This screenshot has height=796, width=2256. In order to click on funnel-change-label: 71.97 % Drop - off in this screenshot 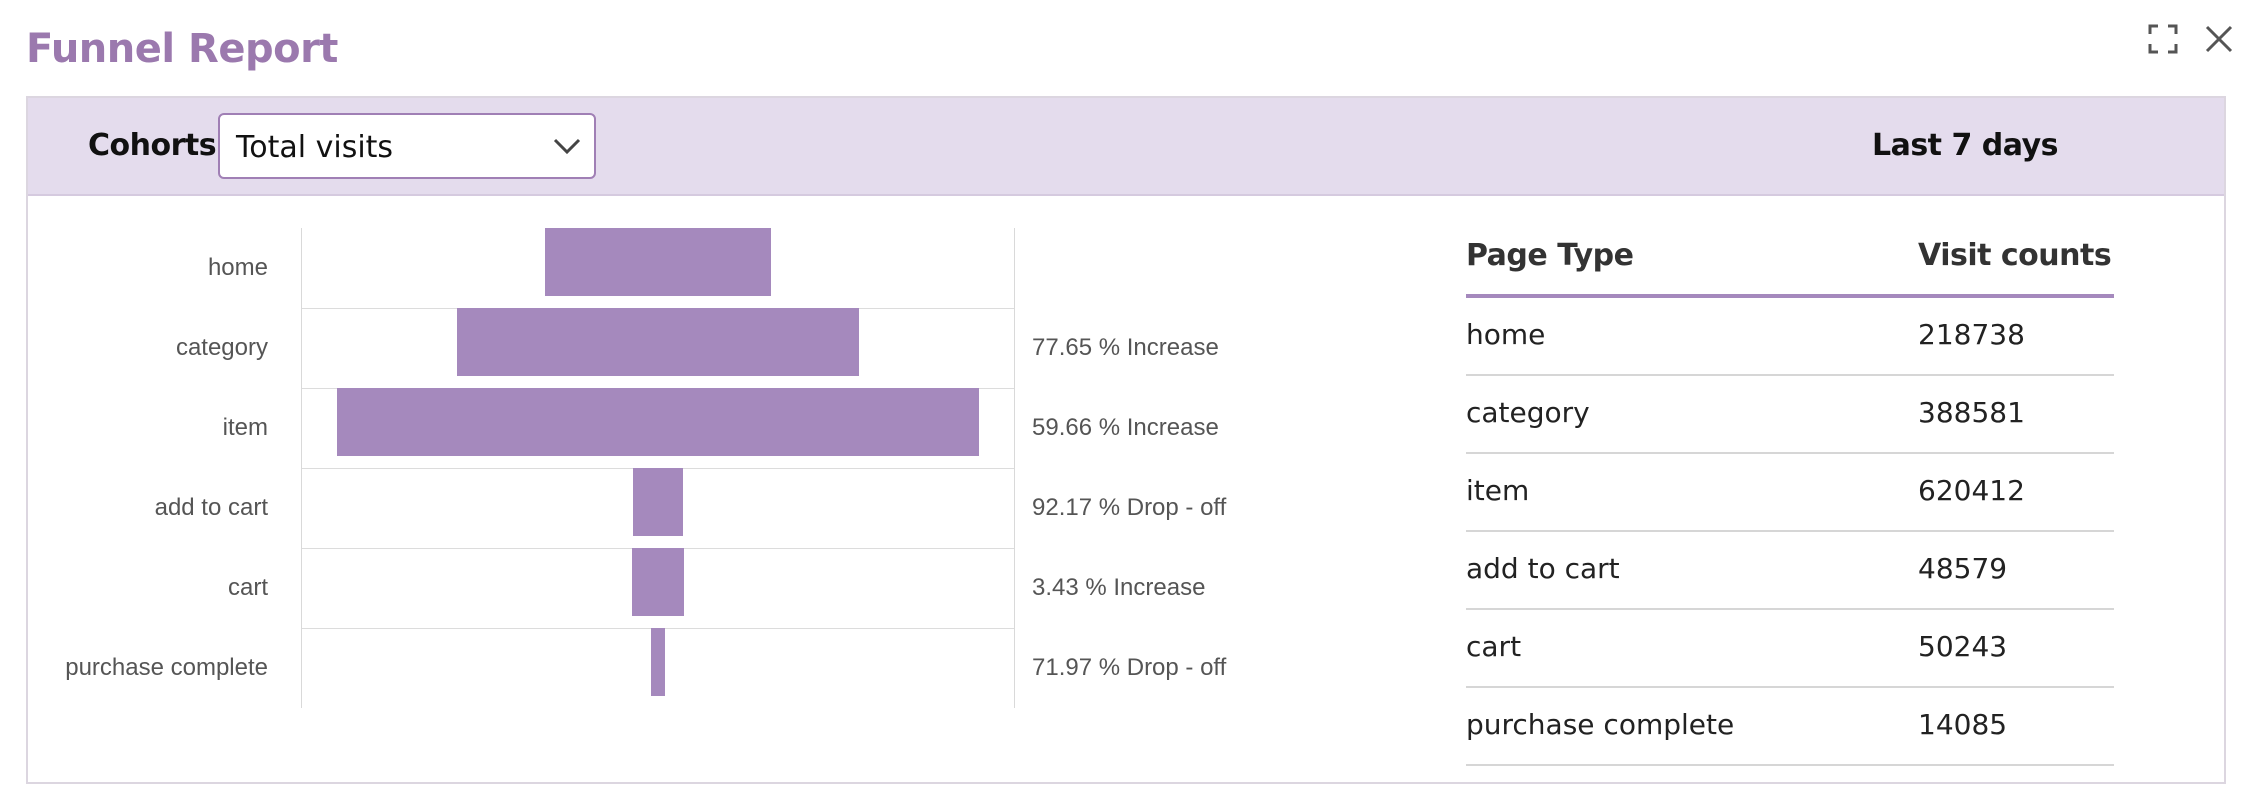, I will do `click(1129, 667)`.